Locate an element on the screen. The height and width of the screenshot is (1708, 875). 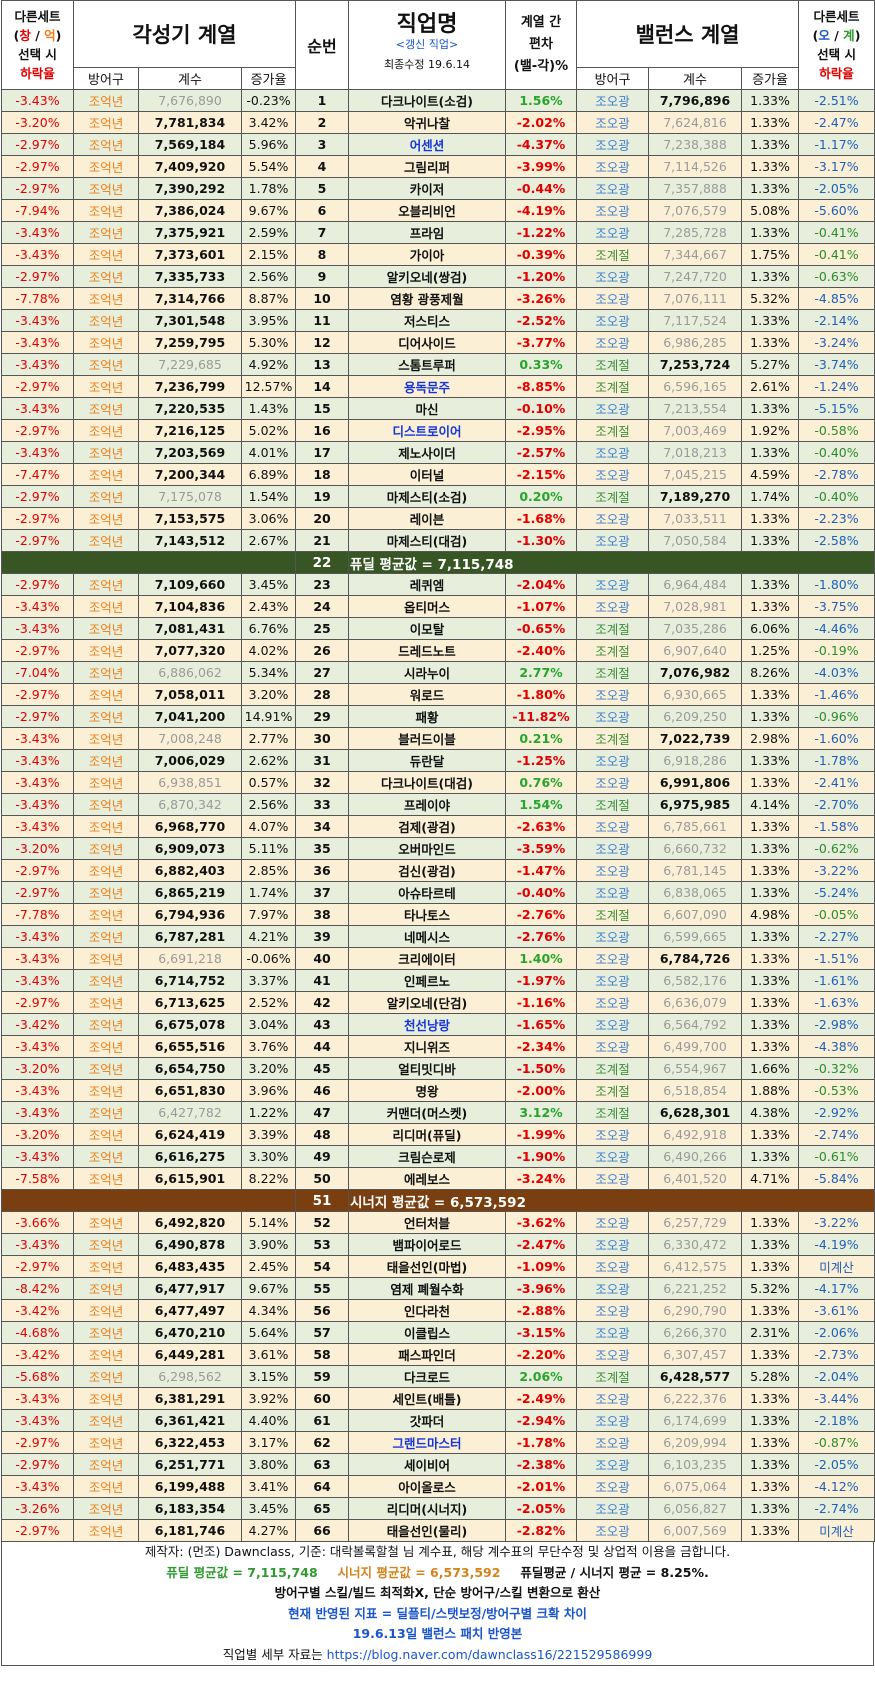
right-armor: 조계절 is located at coordinates (613, 496).